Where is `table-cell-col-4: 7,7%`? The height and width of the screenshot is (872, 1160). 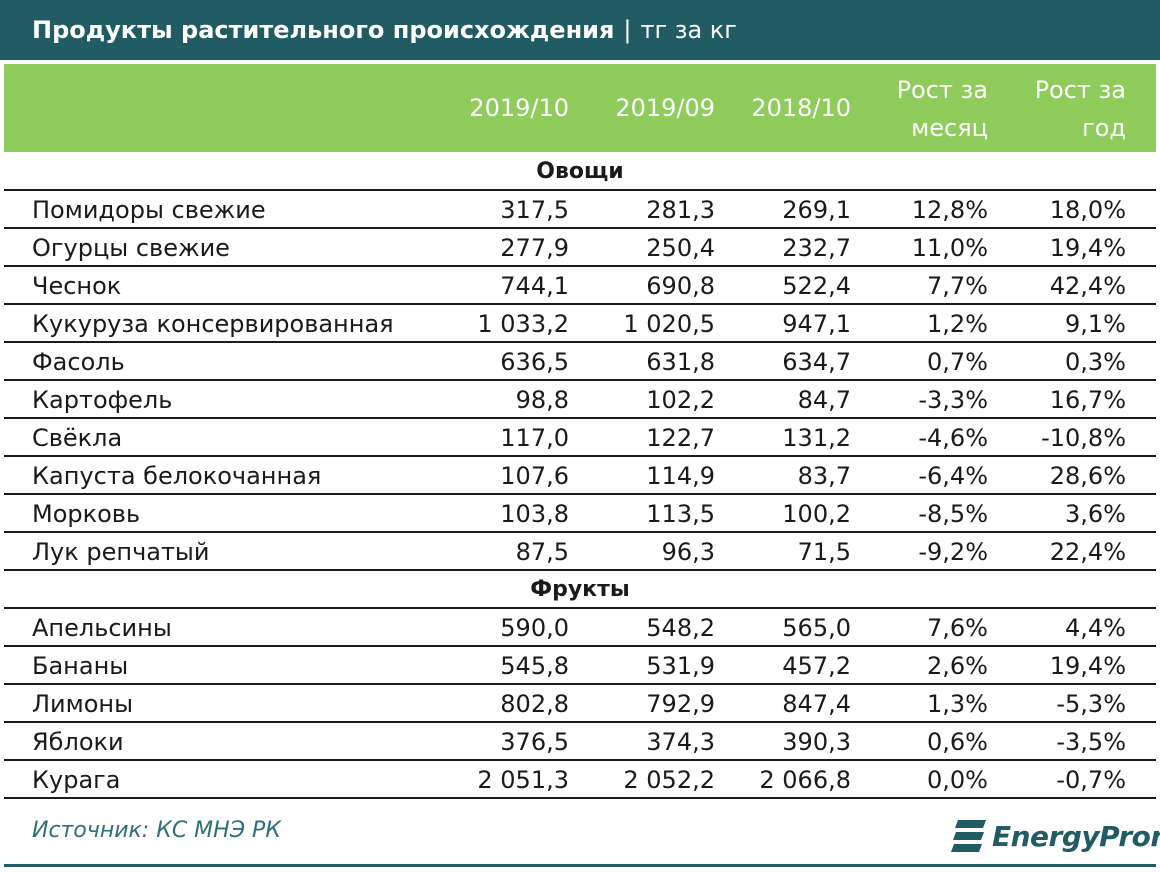
table-cell-col-4: 7,7% is located at coordinates (957, 286).